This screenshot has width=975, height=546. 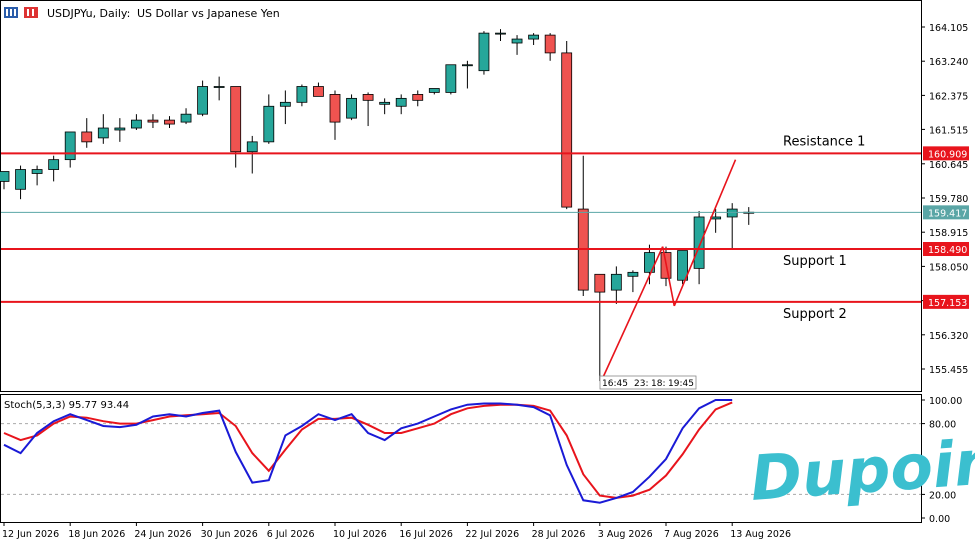 What do you see at coordinates (11, 12) in the screenshot?
I see `bars-icon` at bounding box center [11, 12].